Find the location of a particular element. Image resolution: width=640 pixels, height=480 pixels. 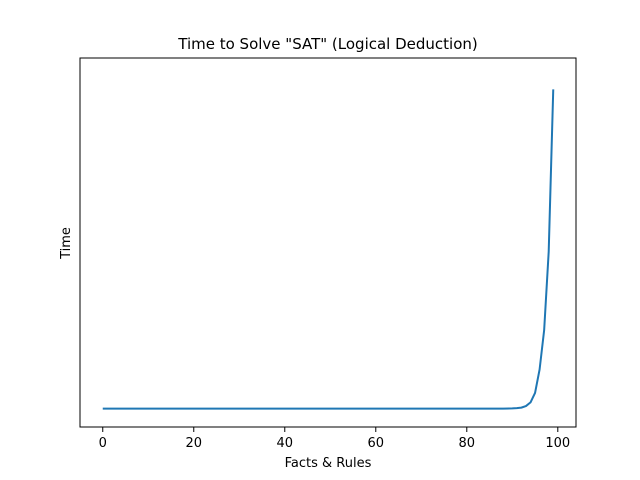

x-axis-ticks: 0 20 40 60 80 100 is located at coordinates (334, 439).